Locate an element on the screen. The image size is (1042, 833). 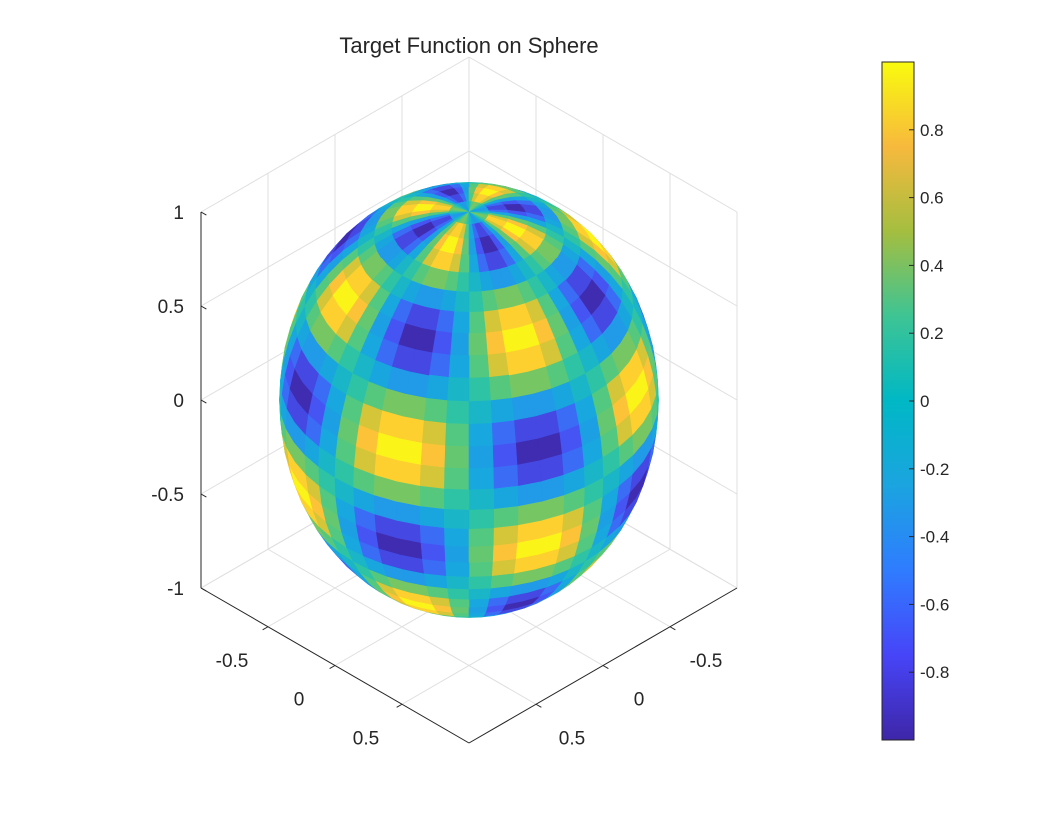
y-tick-label: -0.5 is located at coordinates (232, 661).